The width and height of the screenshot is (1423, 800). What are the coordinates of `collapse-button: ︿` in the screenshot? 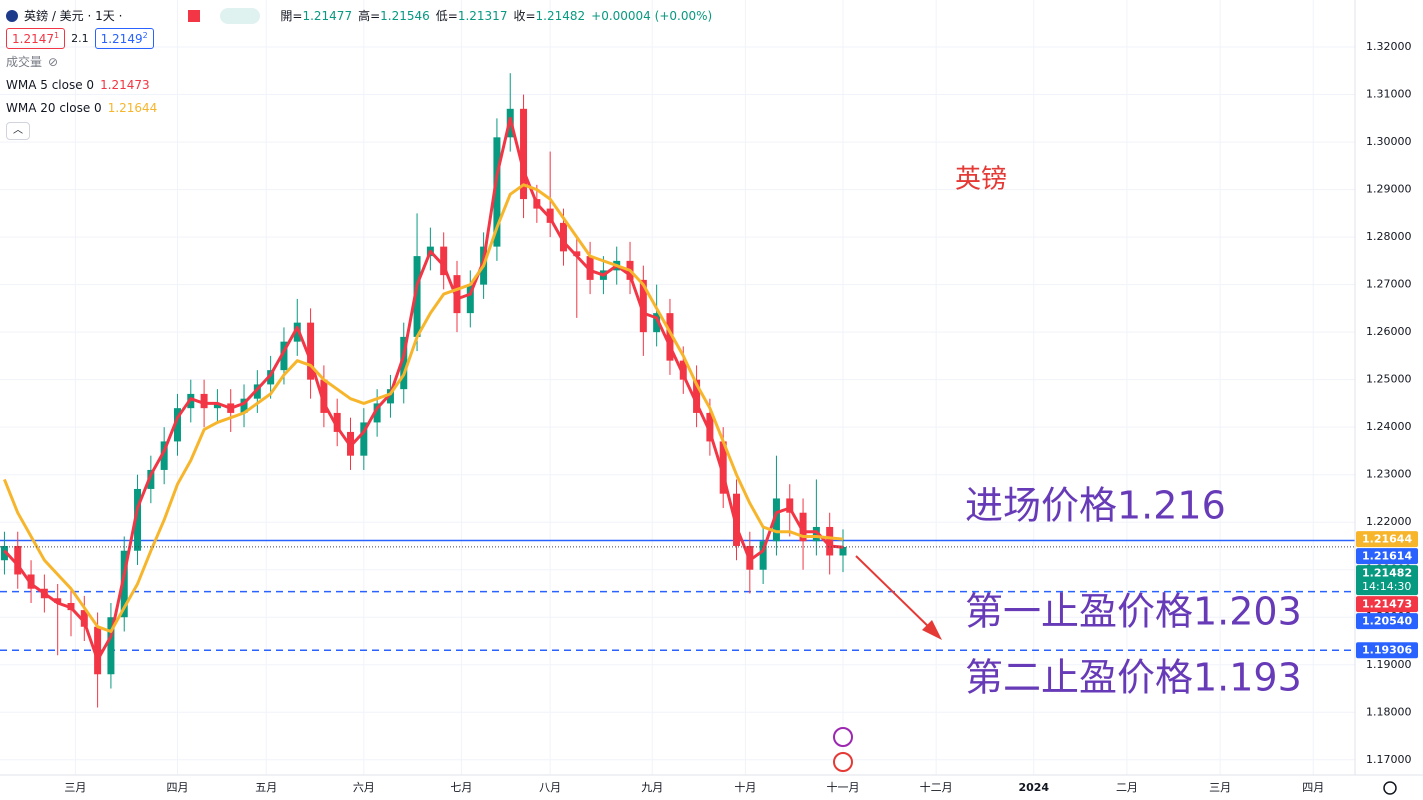 It's located at (18, 130).